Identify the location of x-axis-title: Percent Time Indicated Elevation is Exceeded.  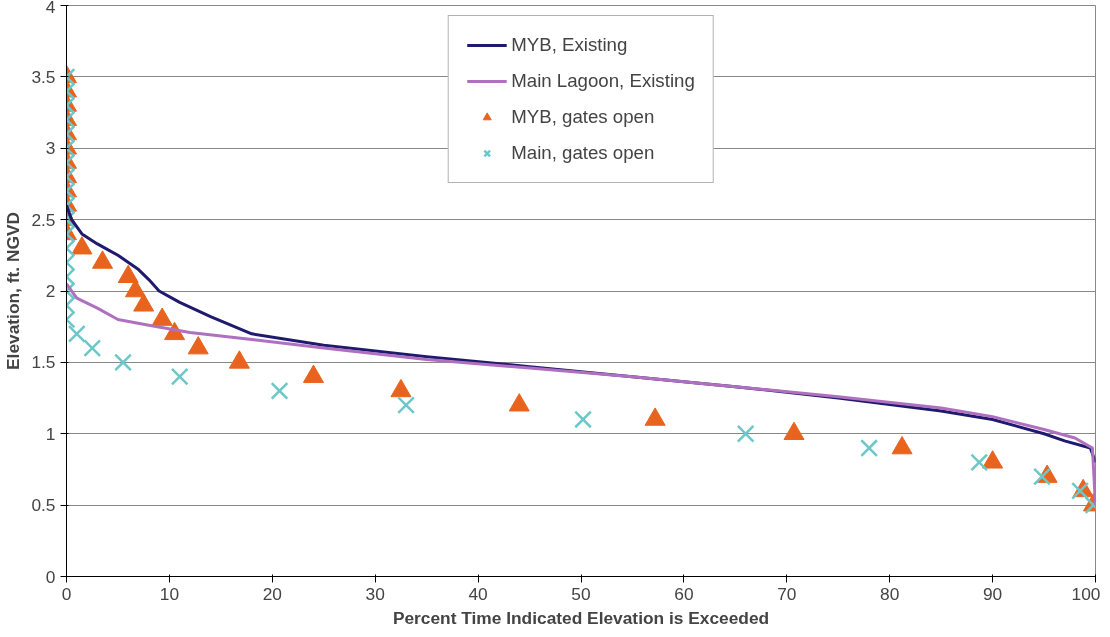
(581, 617).